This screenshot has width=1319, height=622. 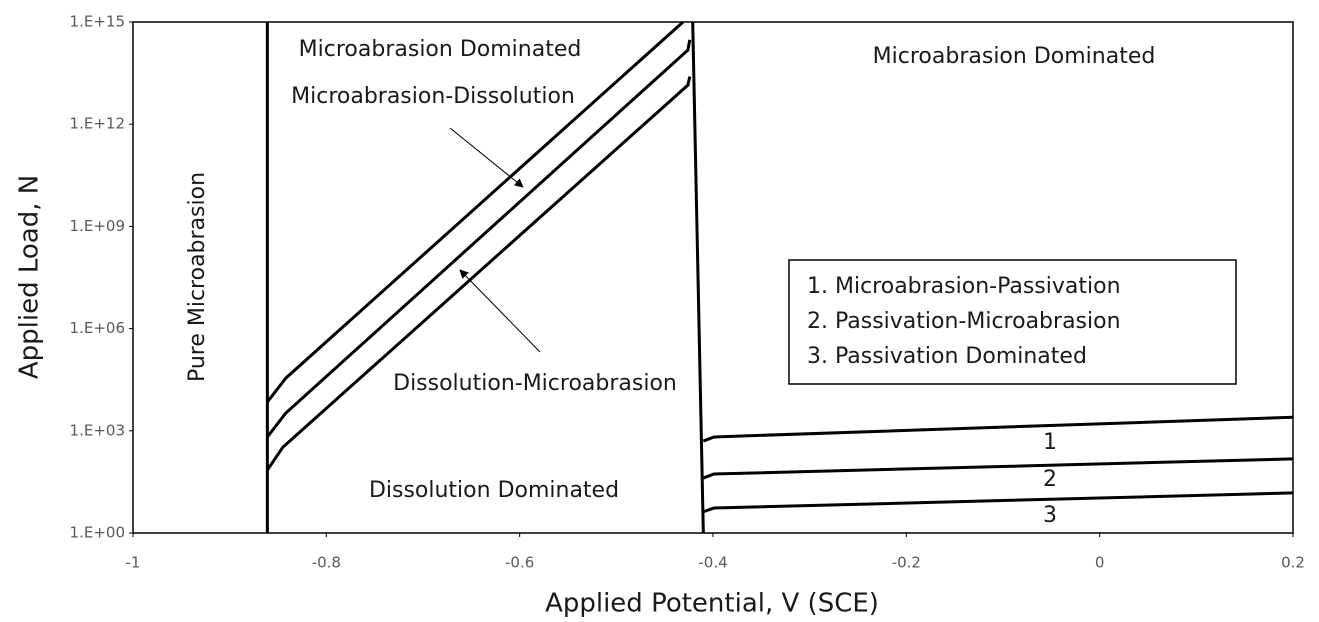 What do you see at coordinates (133, 563) in the screenshot?
I see `x-tick-label: -1` at bounding box center [133, 563].